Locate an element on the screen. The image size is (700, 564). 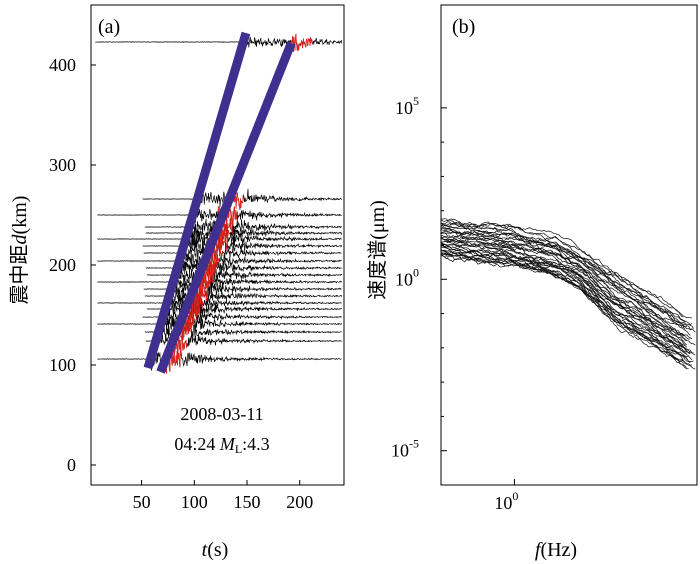
y-tick-exponent: 0 is located at coordinates (416, 272).